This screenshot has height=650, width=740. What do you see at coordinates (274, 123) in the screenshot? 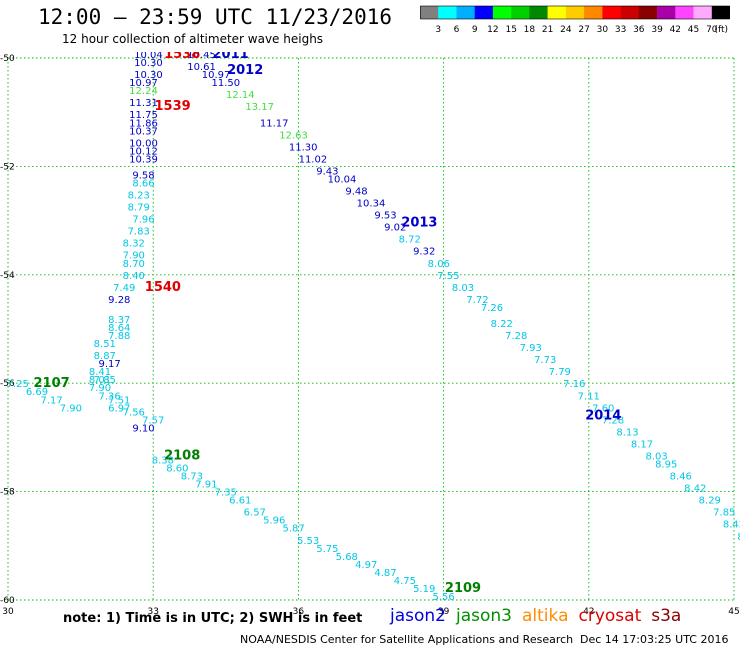
I see `wave-height-value: 11.17` at bounding box center [274, 123].